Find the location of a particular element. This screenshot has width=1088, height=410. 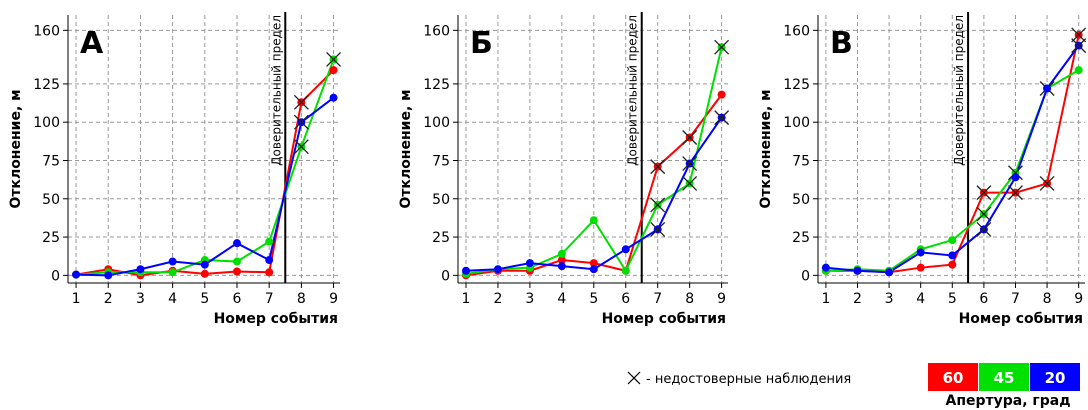

legend-note: - недостоверные наблюдения is located at coordinates (748, 379).